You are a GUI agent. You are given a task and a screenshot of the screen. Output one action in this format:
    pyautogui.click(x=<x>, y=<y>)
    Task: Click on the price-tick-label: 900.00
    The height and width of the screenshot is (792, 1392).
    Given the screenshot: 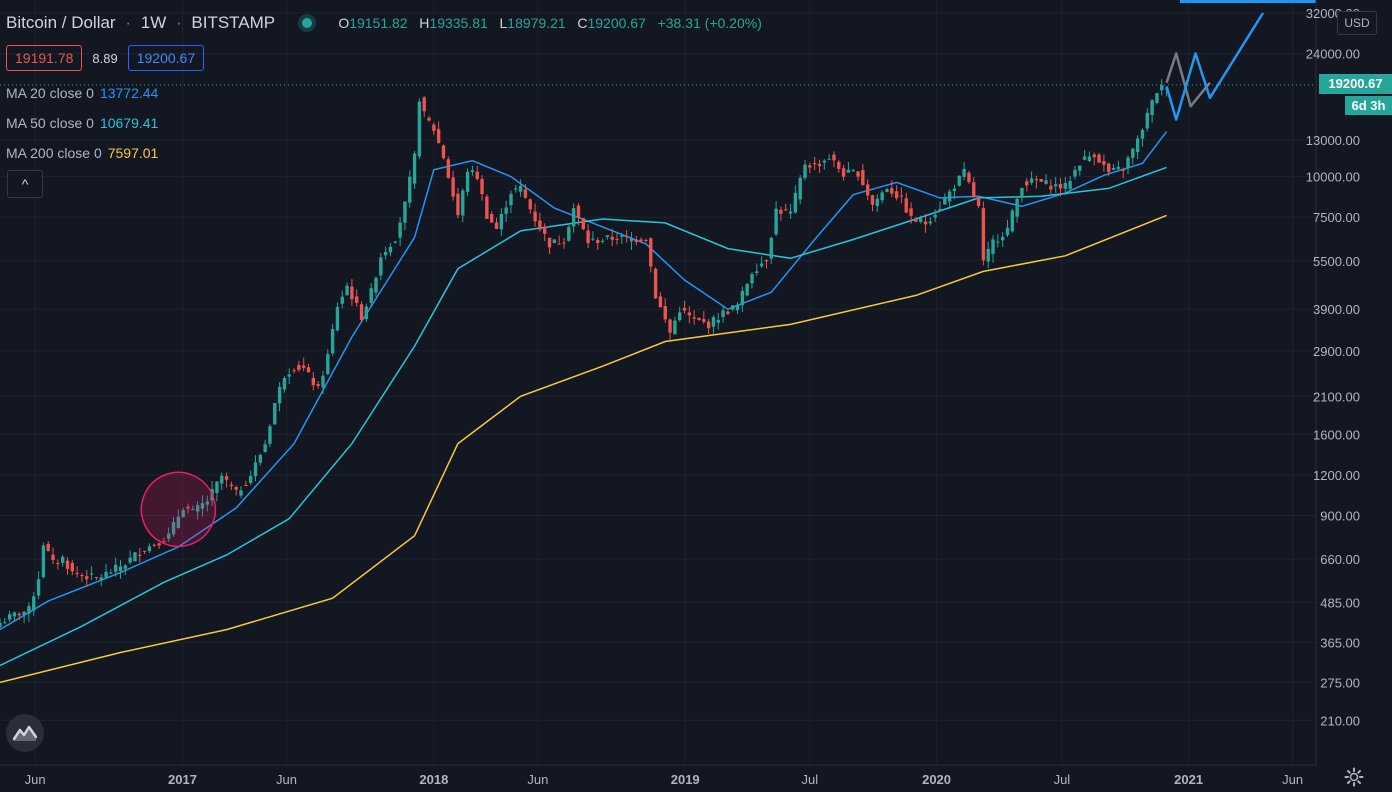 What is the action you would take?
    pyautogui.click(x=1340, y=516)
    